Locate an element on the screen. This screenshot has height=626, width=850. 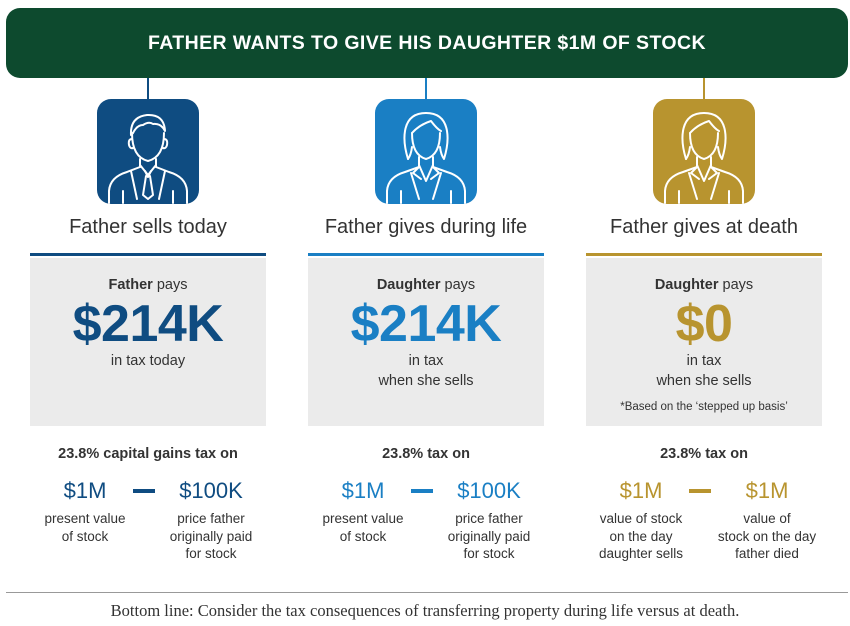
tax-rate-line: 23.8% capital gains tax on is located at coordinates (148, 454).